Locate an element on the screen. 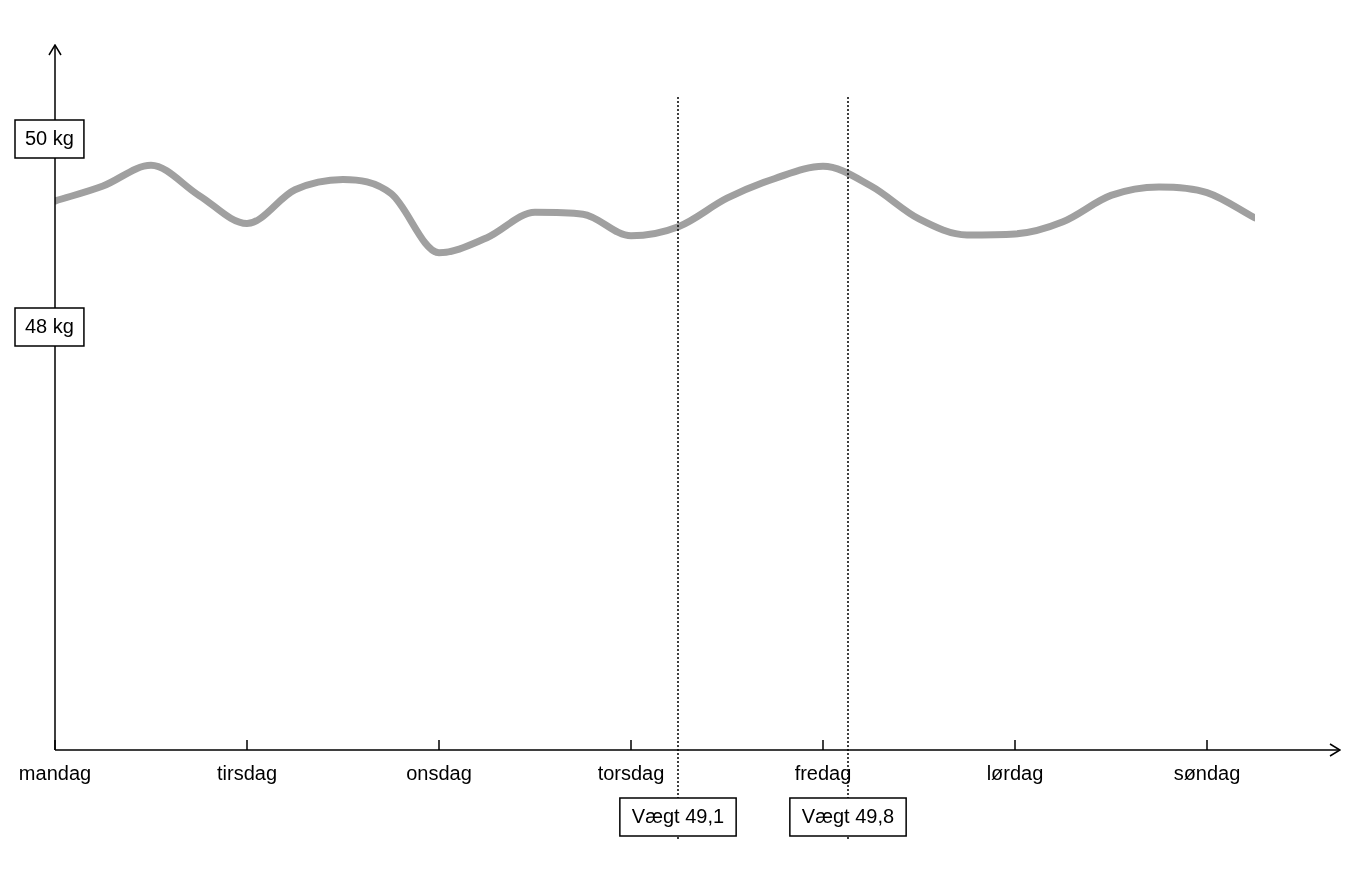 Image resolution: width=1347 pixels, height=891 pixels. text: Vægt 49,1 is located at coordinates (678, 815).